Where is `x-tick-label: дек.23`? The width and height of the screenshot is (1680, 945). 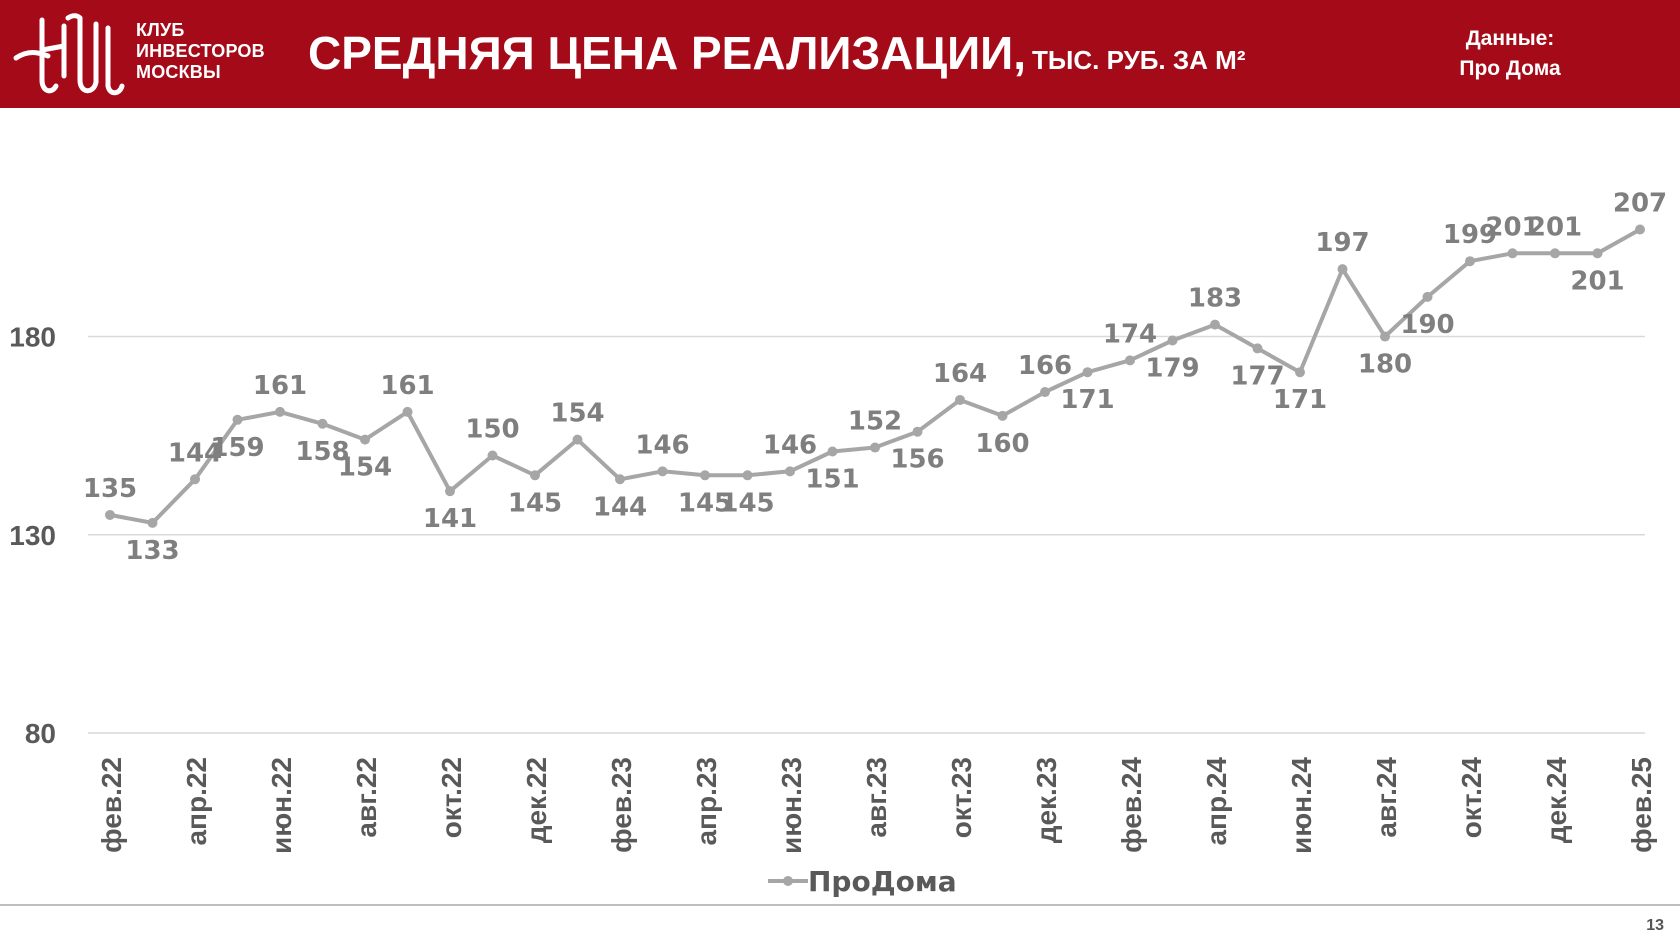 x-tick-label: дек.23 is located at coordinates (1046, 800).